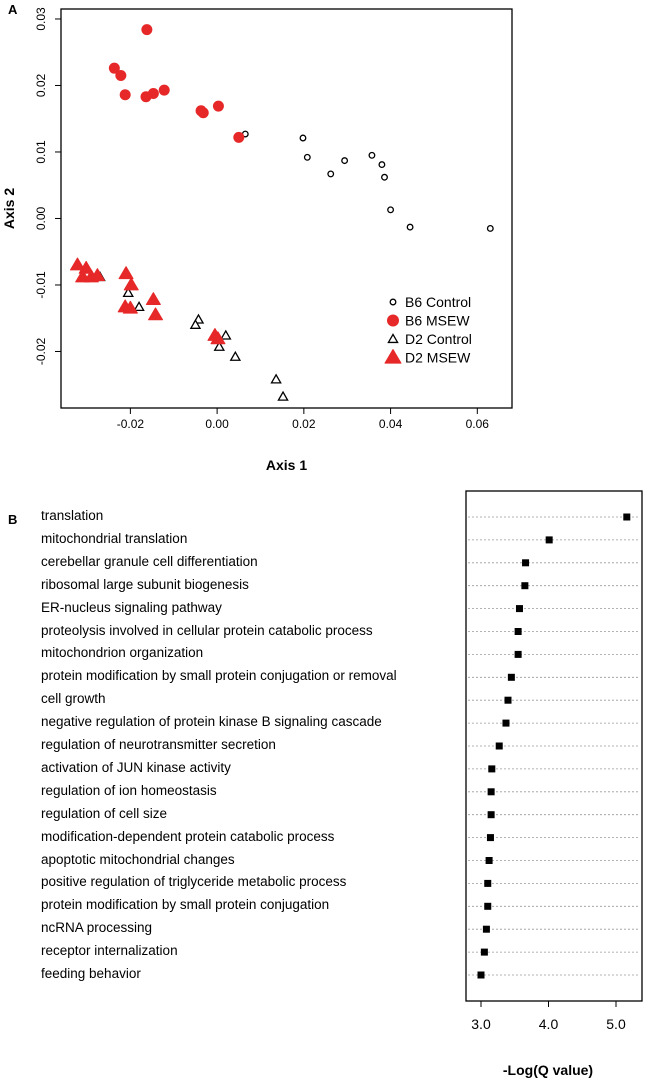 The image size is (645, 1082). What do you see at coordinates (13, 519) in the screenshot?
I see `panel-b-label: B` at bounding box center [13, 519].